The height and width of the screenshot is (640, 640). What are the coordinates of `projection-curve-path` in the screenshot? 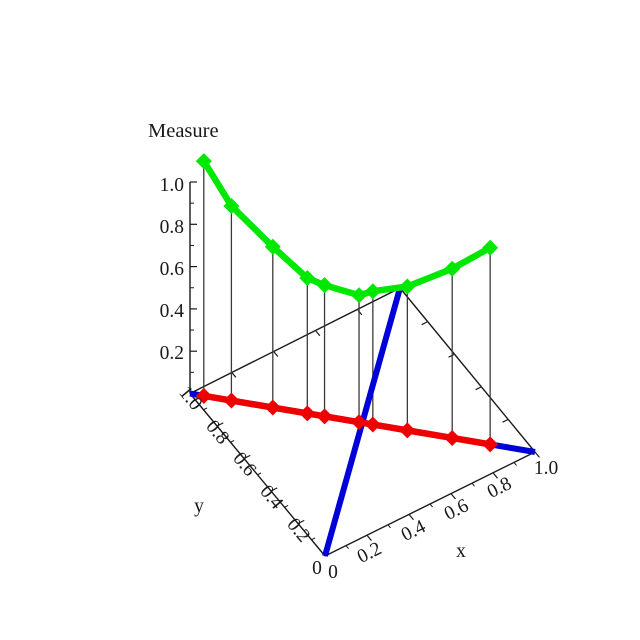 It's located at (347, 420).